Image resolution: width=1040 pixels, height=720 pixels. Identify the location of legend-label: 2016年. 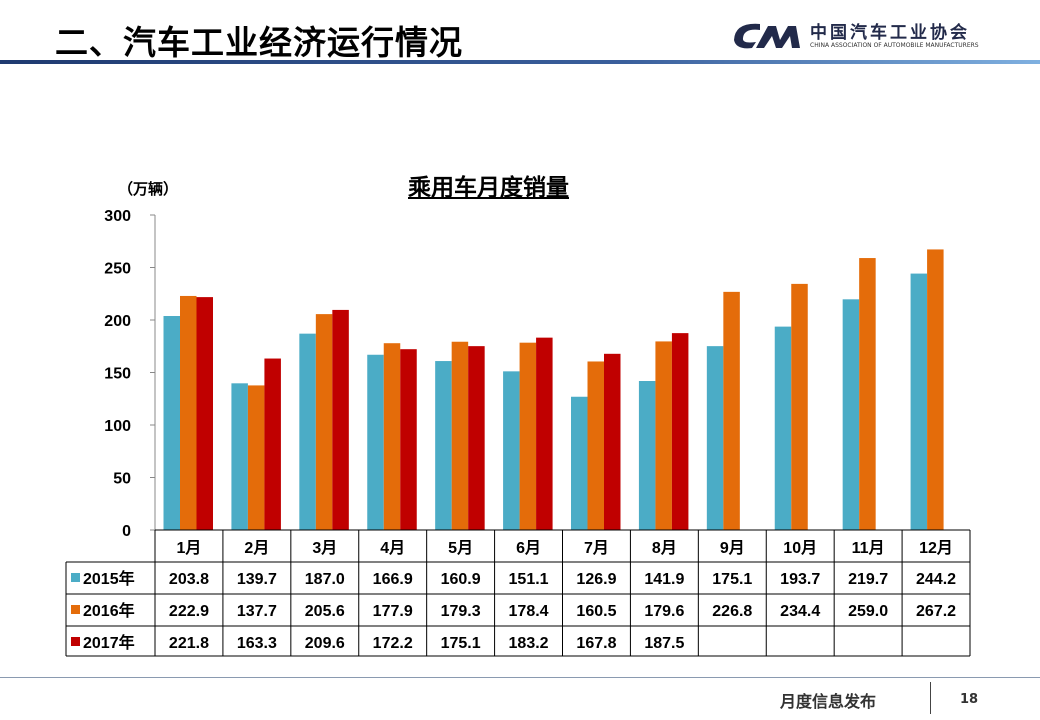
(109, 610).